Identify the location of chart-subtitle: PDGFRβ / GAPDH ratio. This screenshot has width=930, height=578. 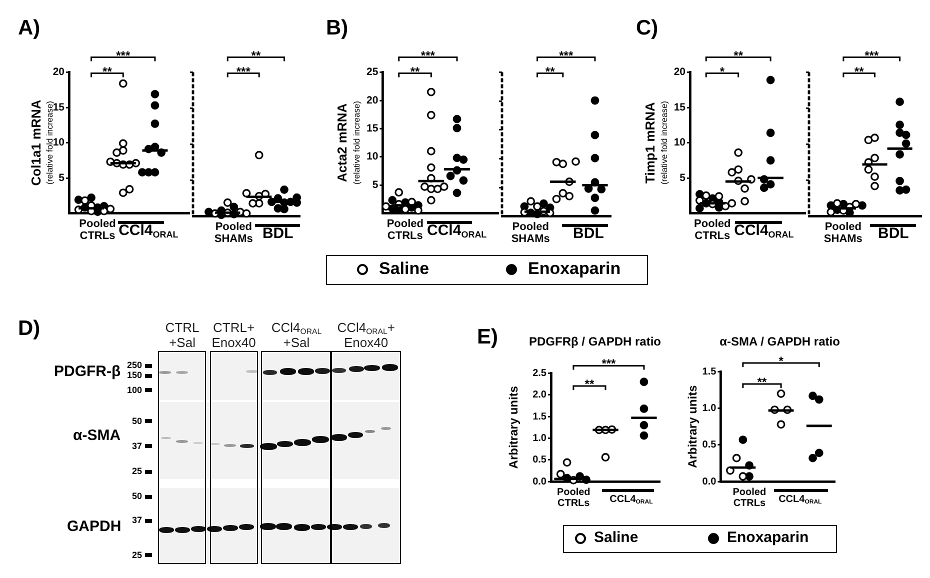
(595, 341).